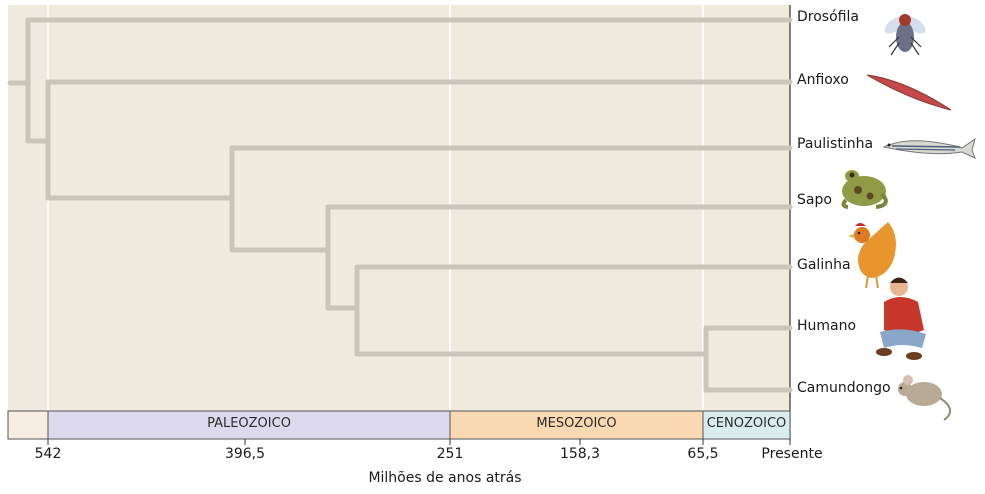  What do you see at coordinates (28, 425) in the screenshot?
I see `era-band-precambrian` at bounding box center [28, 425].